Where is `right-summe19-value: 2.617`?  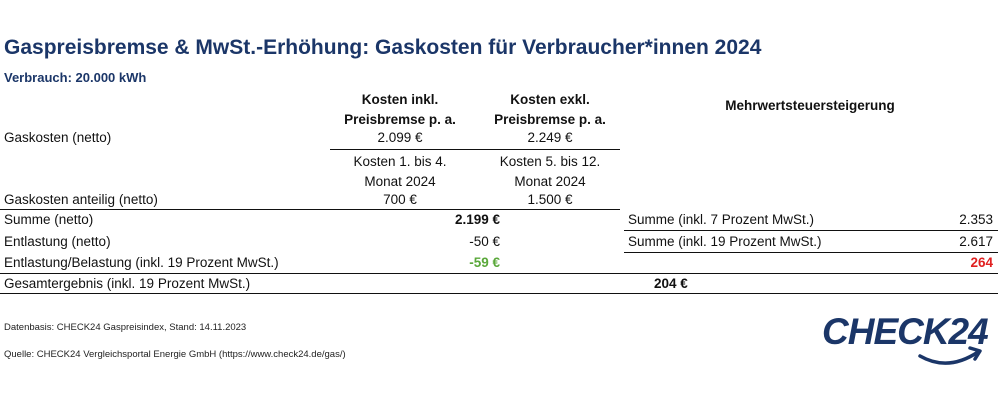 right-summe19-value: 2.617 is located at coordinates (976, 241).